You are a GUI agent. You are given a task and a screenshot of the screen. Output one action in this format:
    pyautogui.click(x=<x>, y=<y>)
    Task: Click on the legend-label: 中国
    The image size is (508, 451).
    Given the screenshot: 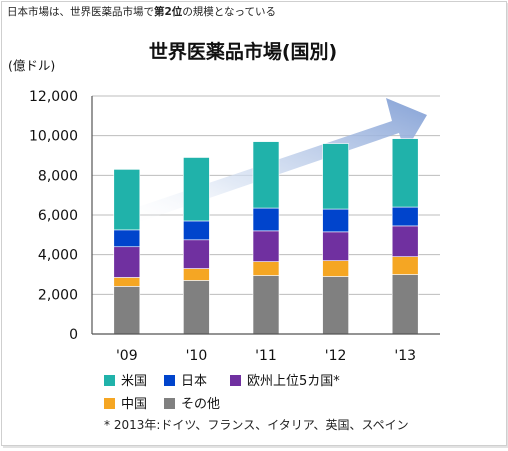 What is the action you would take?
    pyautogui.click(x=134, y=404)
    